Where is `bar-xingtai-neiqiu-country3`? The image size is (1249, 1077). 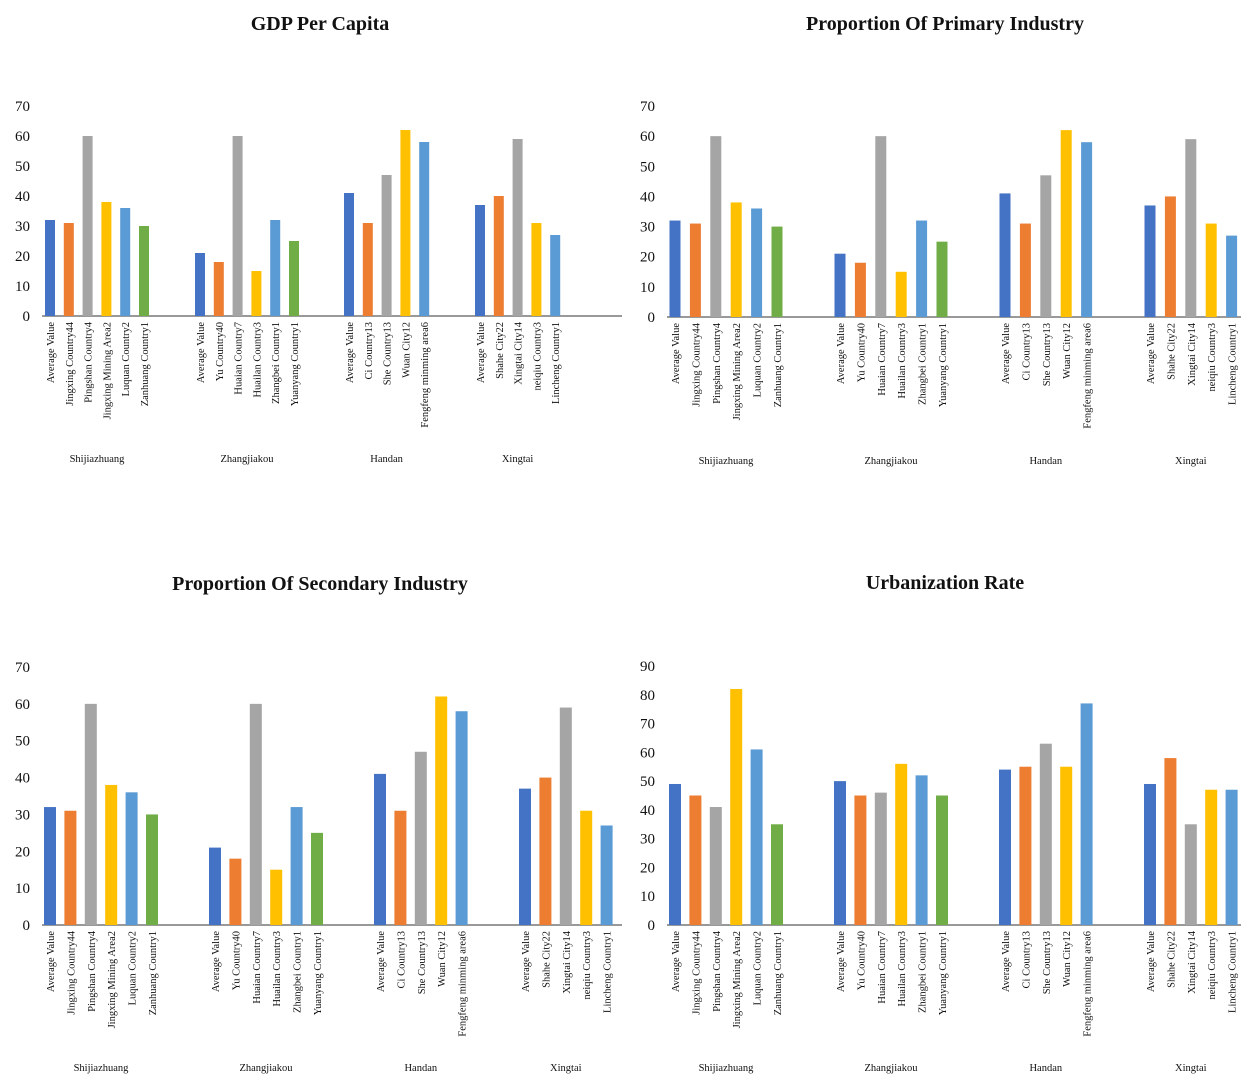 bar-xingtai-neiqiu-country3 is located at coordinates (1211, 857).